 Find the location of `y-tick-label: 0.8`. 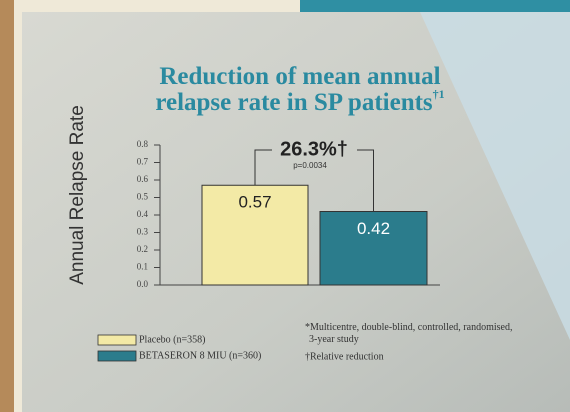

y-tick-label: 0.8 is located at coordinates (143, 144).